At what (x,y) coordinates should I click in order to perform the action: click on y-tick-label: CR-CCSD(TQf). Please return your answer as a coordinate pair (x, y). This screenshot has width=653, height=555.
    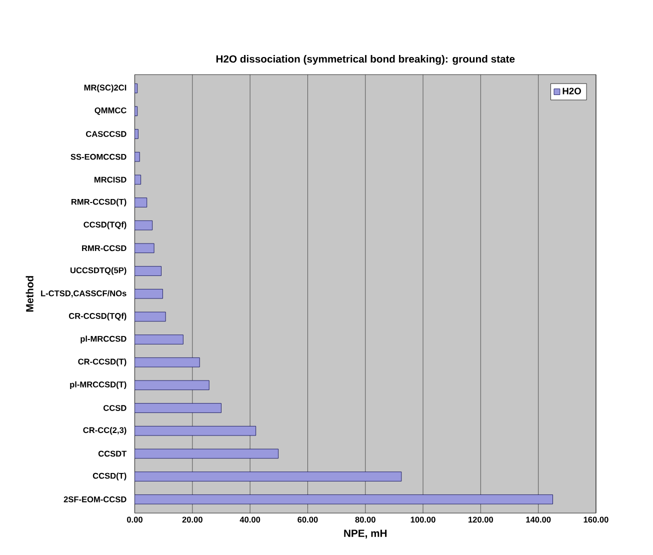
    Looking at the image, I should click on (97, 317).